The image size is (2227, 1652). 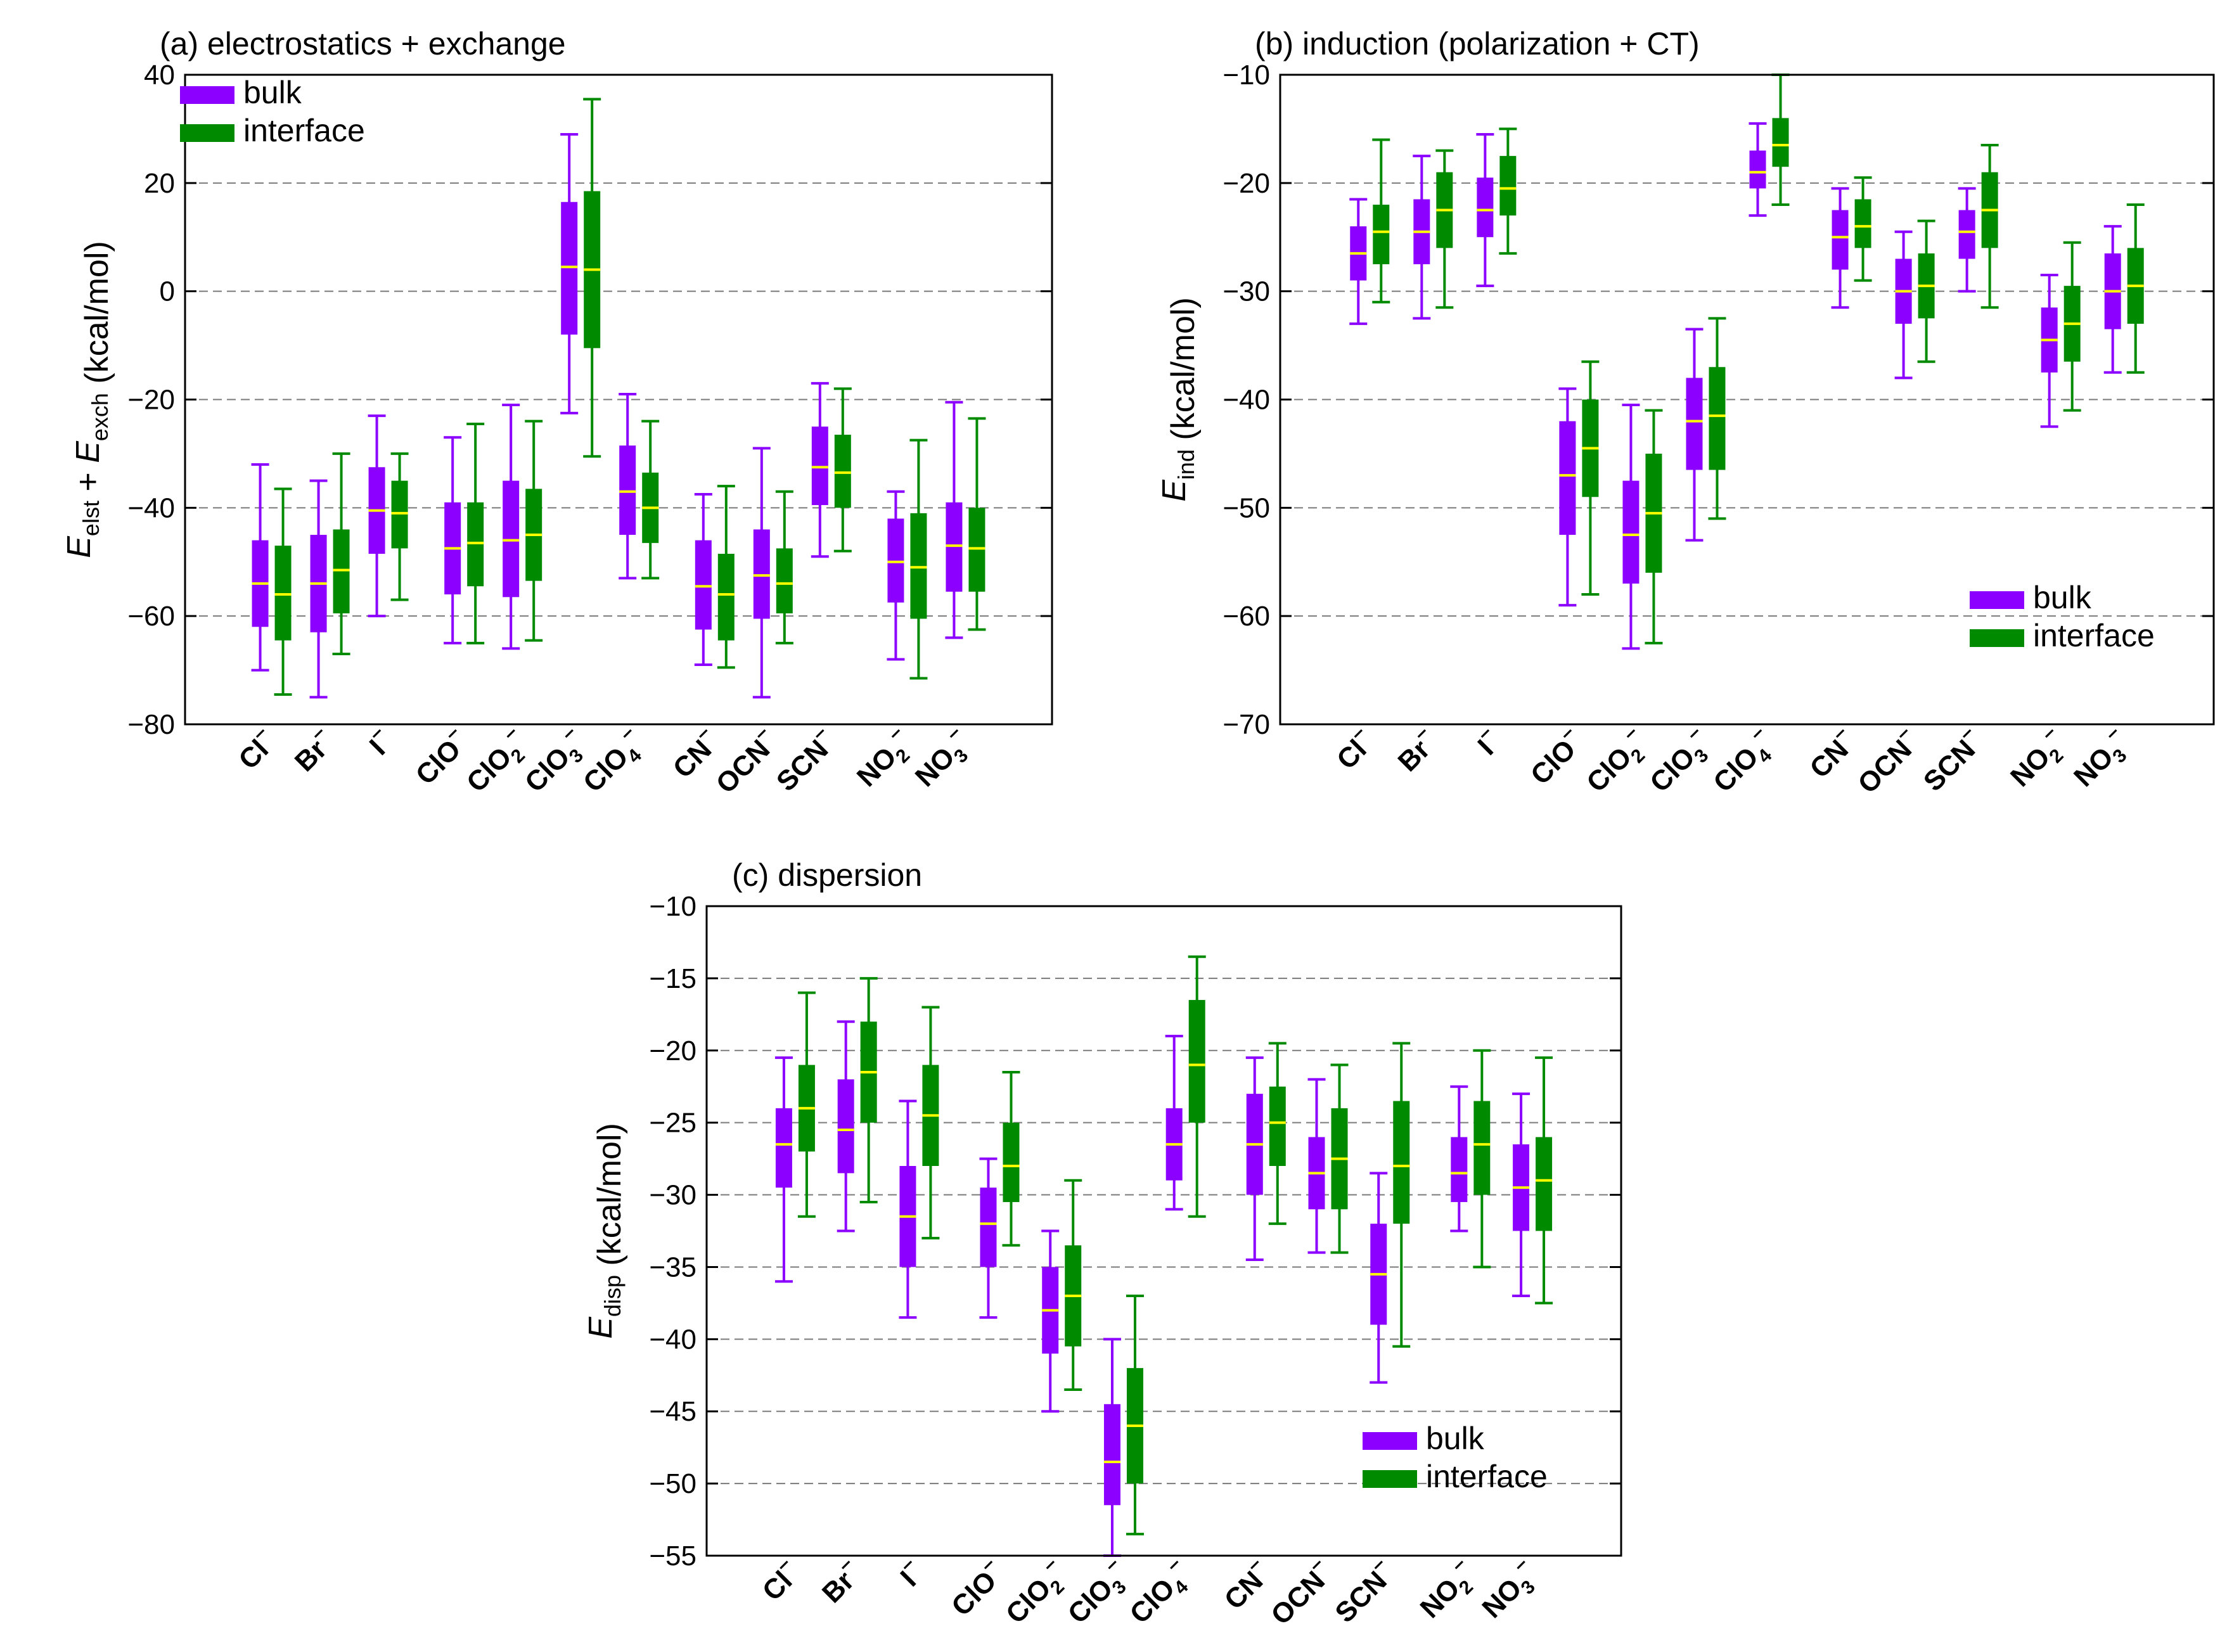 What do you see at coordinates (909, 1572) in the screenshot?
I see `category-label: I–` at bounding box center [909, 1572].